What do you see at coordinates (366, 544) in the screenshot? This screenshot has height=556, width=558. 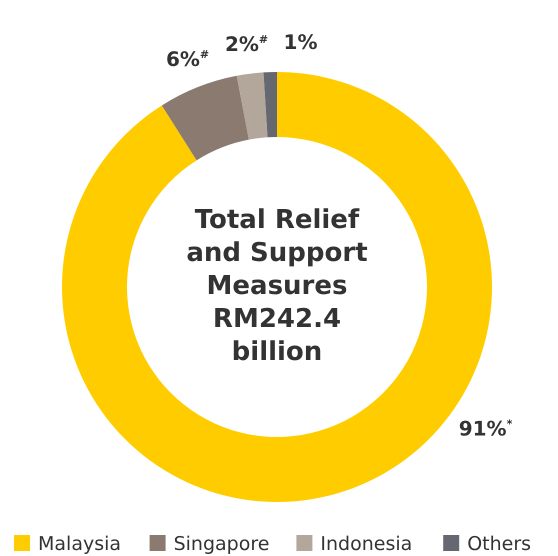 I see `legend-label: Indonesia` at bounding box center [366, 544].